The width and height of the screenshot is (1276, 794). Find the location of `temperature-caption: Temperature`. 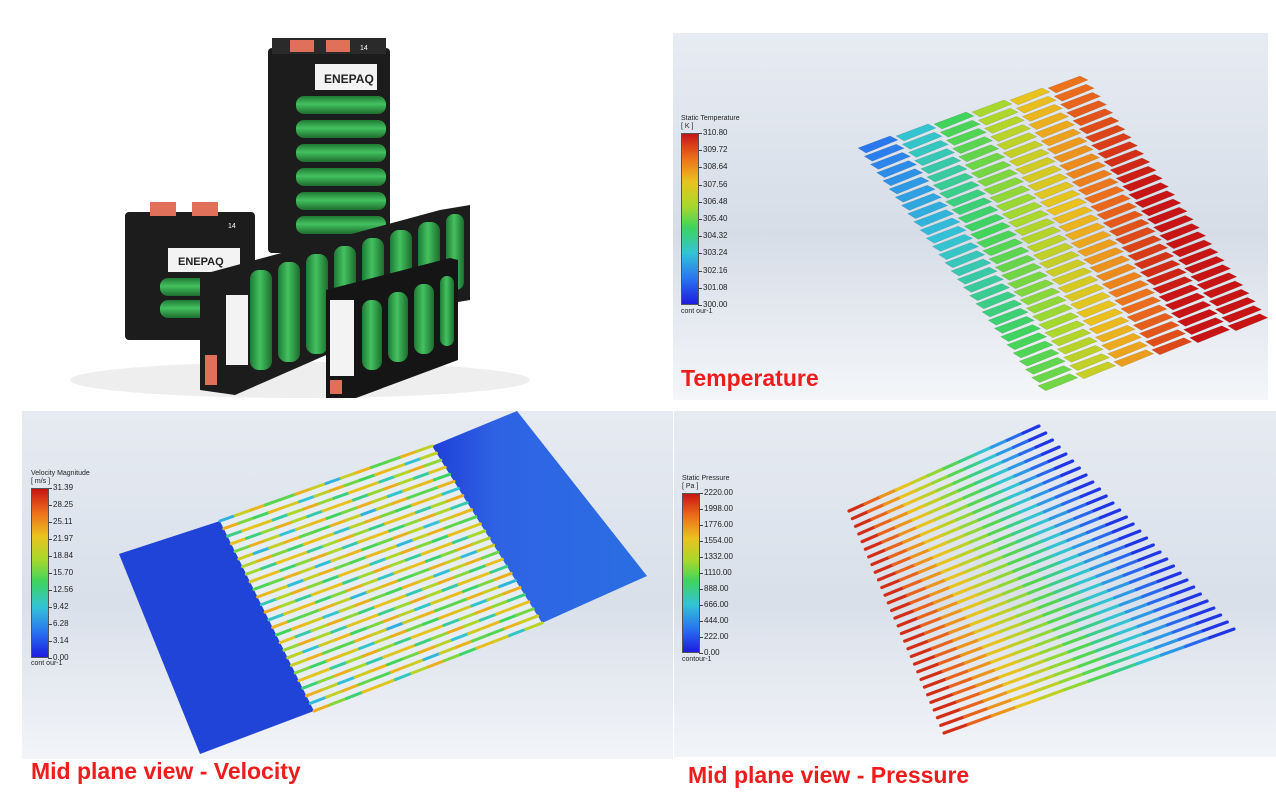

temperature-caption: Temperature is located at coordinates (750, 378).